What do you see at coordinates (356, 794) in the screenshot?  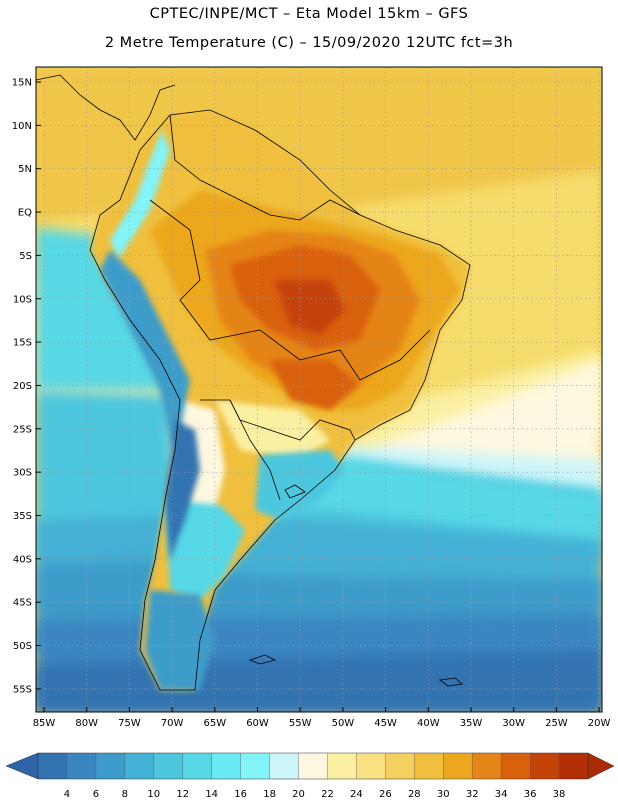 I see `colorbar-value-label: 24` at bounding box center [356, 794].